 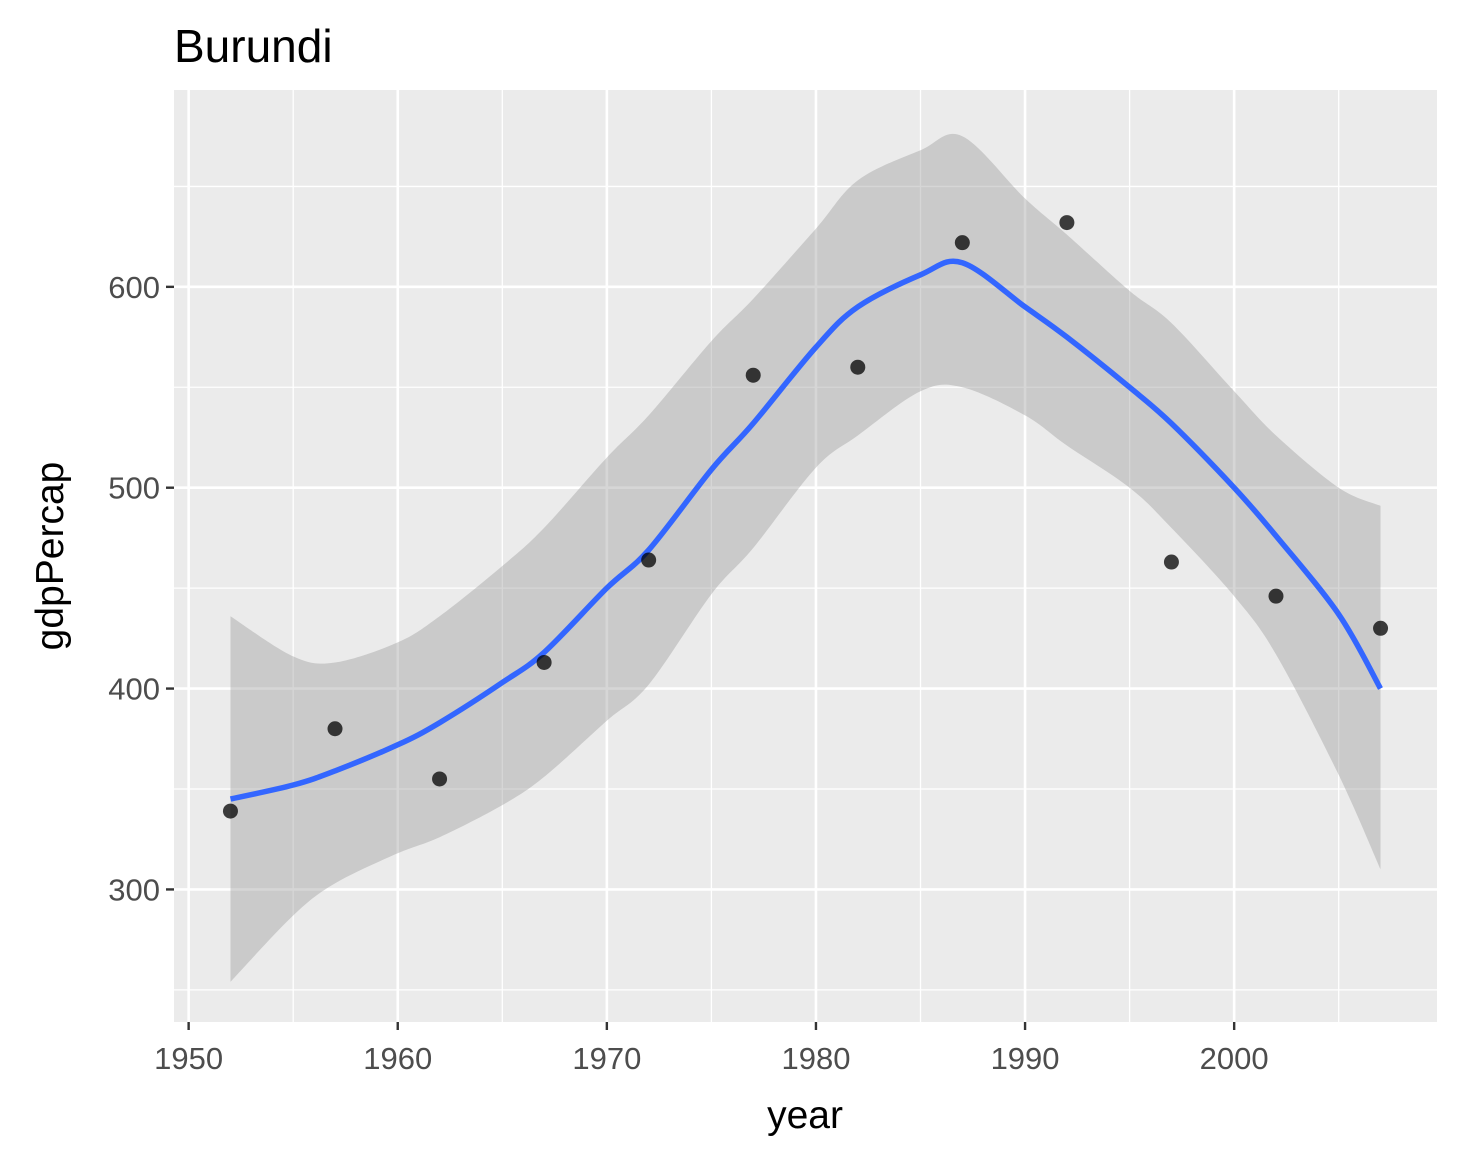 I want to click on x-tick-label: 1990, so click(x=1025, y=1058).